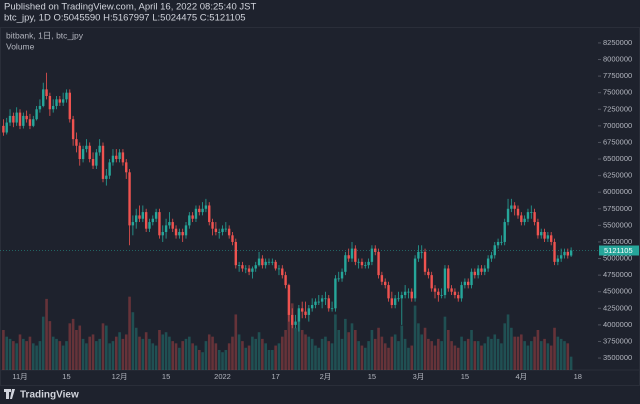  What do you see at coordinates (617, 191) in the screenshot?
I see `y-tick-label: 6000000` at bounding box center [617, 191].